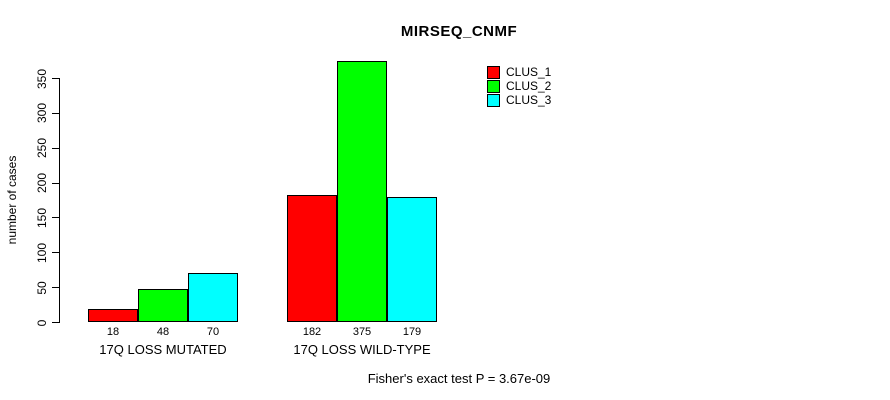 This screenshot has width=890, height=400. What do you see at coordinates (42, 217) in the screenshot?
I see `y-tick-label: 150` at bounding box center [42, 217].